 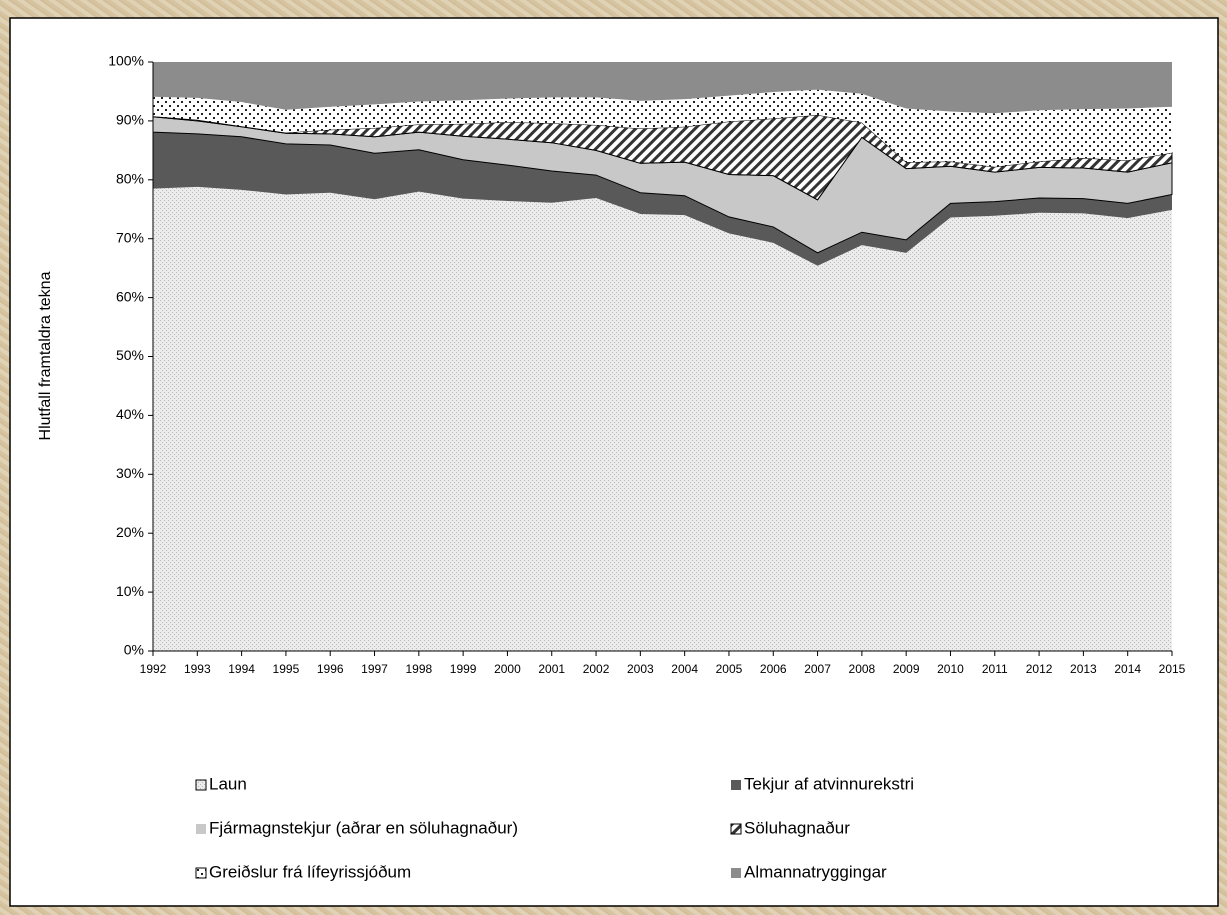 What do you see at coordinates (684, 669) in the screenshot?
I see `x-tick-label: 2004` at bounding box center [684, 669].